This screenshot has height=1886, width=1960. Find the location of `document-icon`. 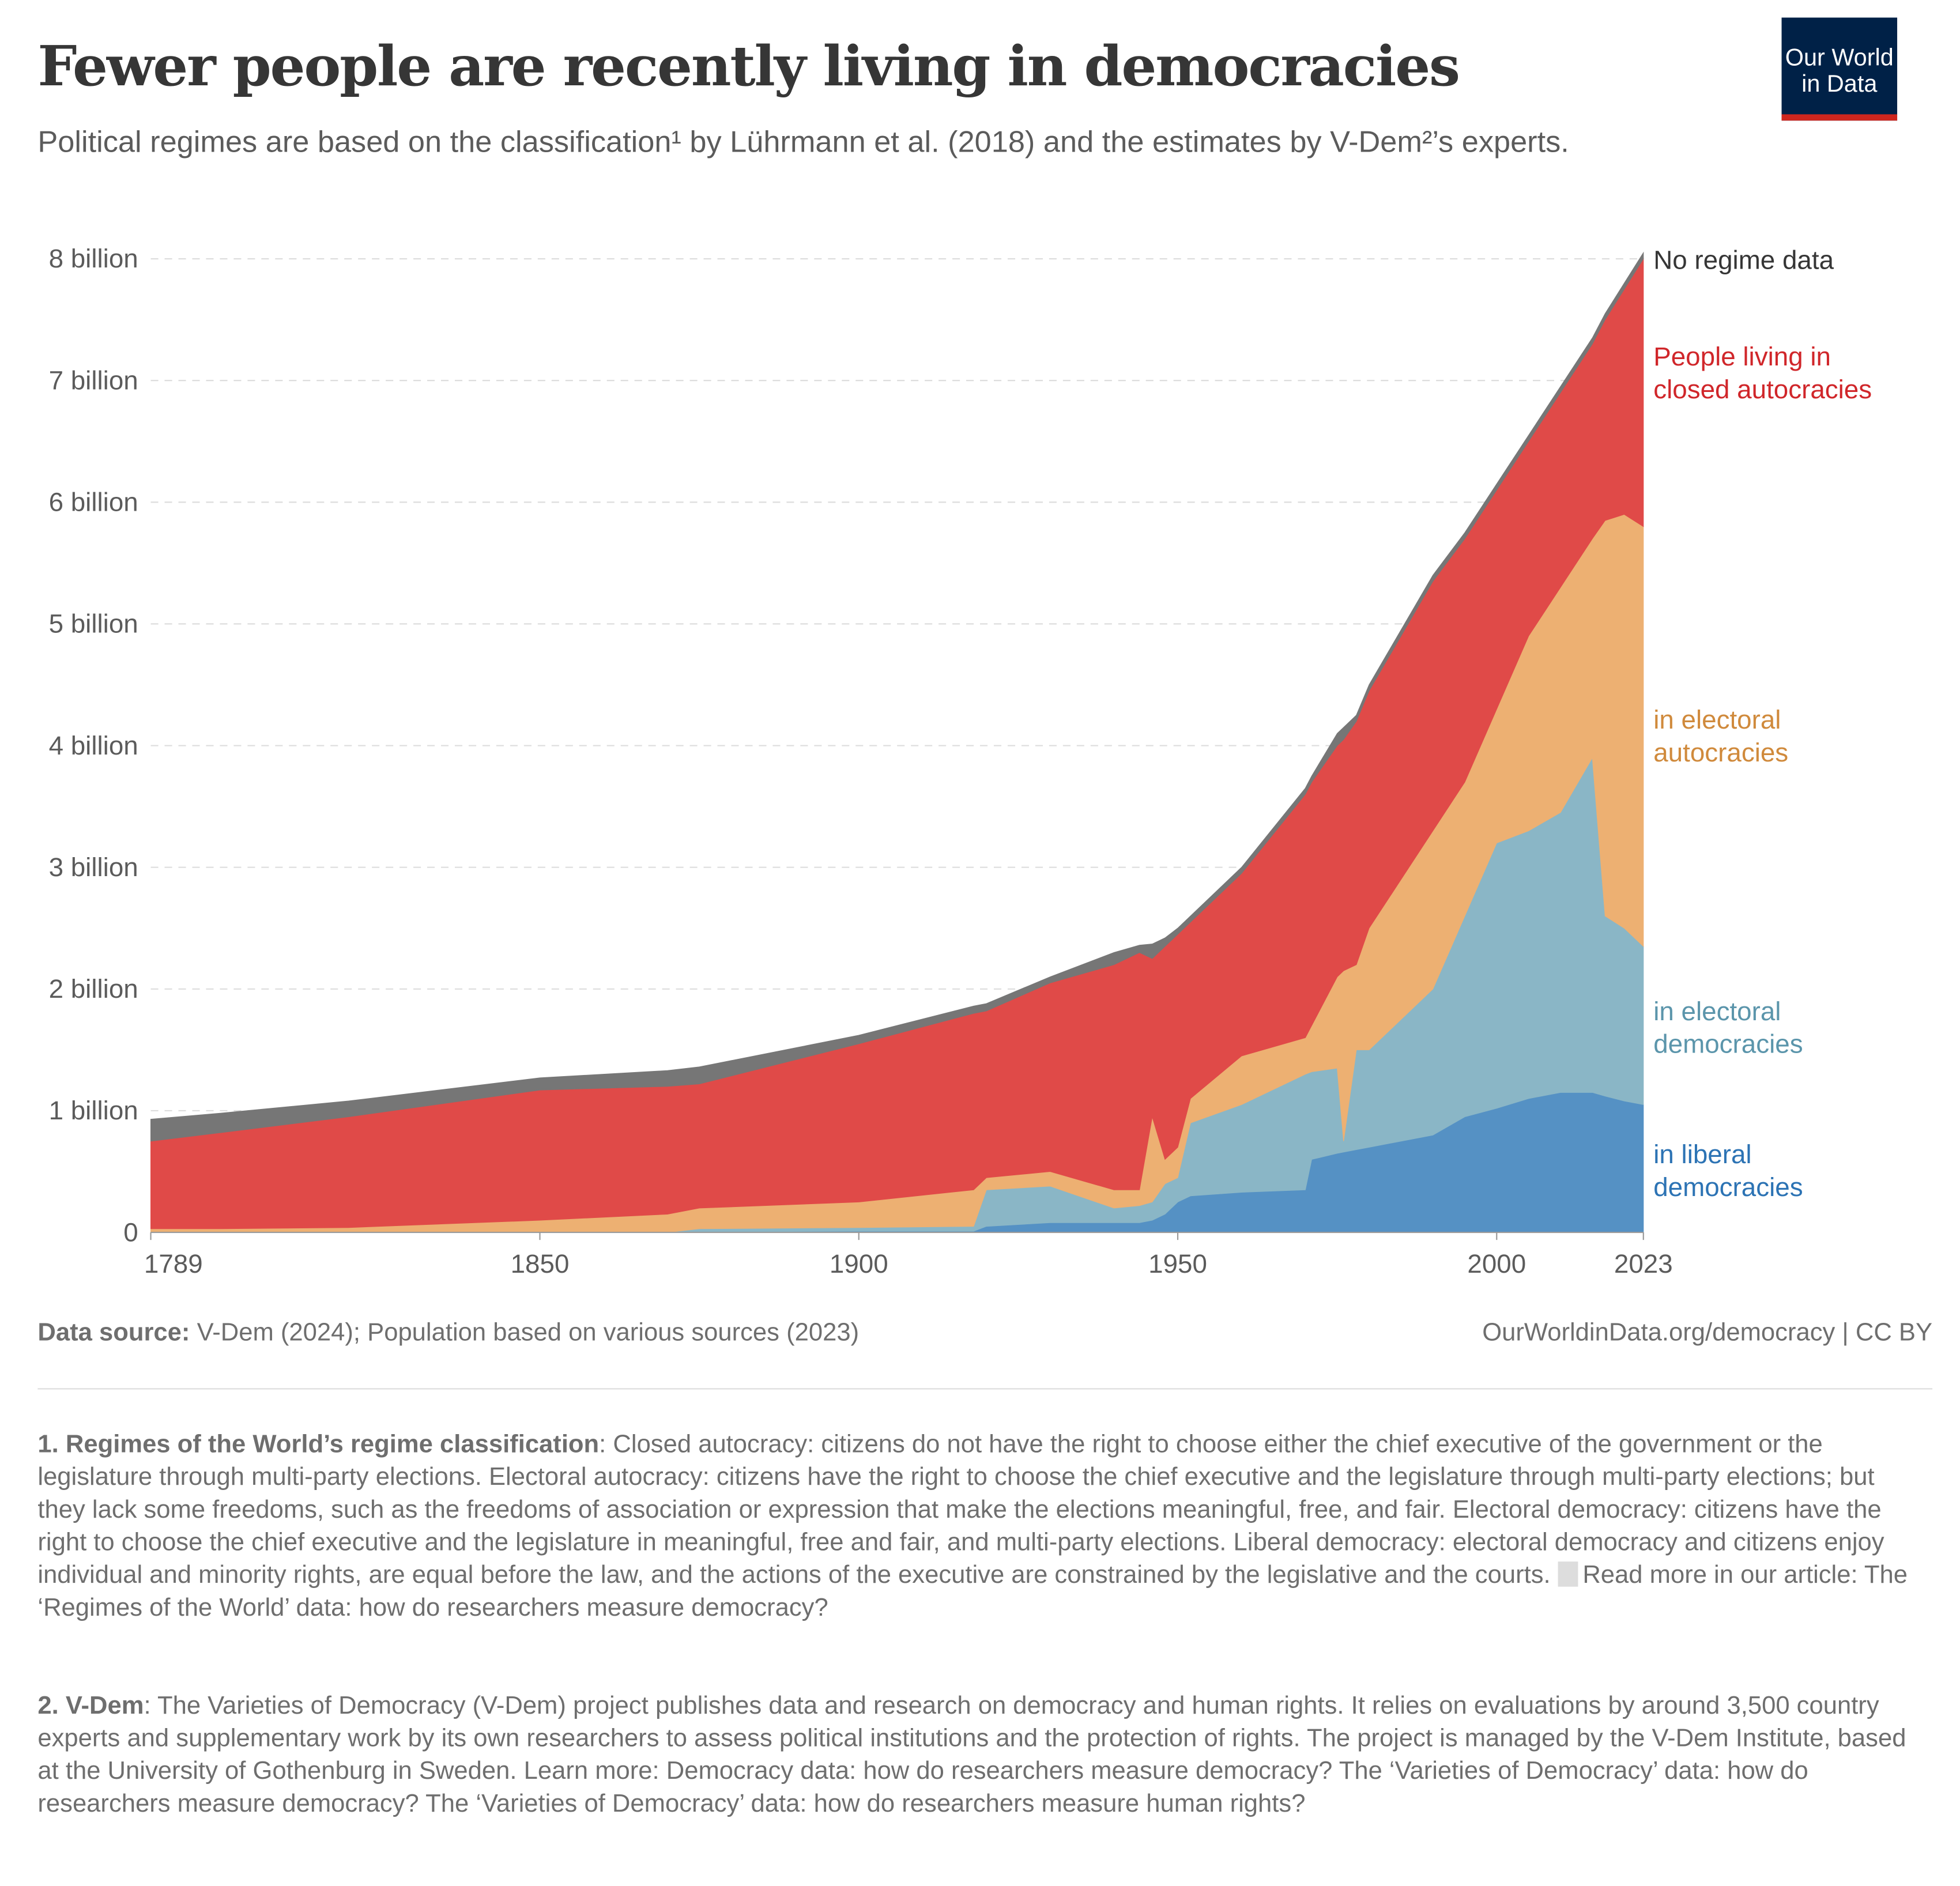

document-icon is located at coordinates (1567, 1574).